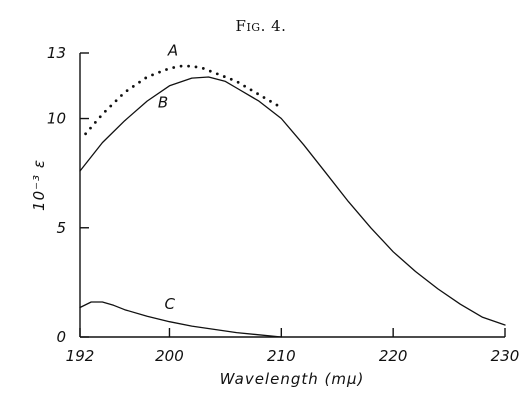  Describe the element at coordinates (393, 356) in the screenshot. I see `x-tick-label: 220` at that location.